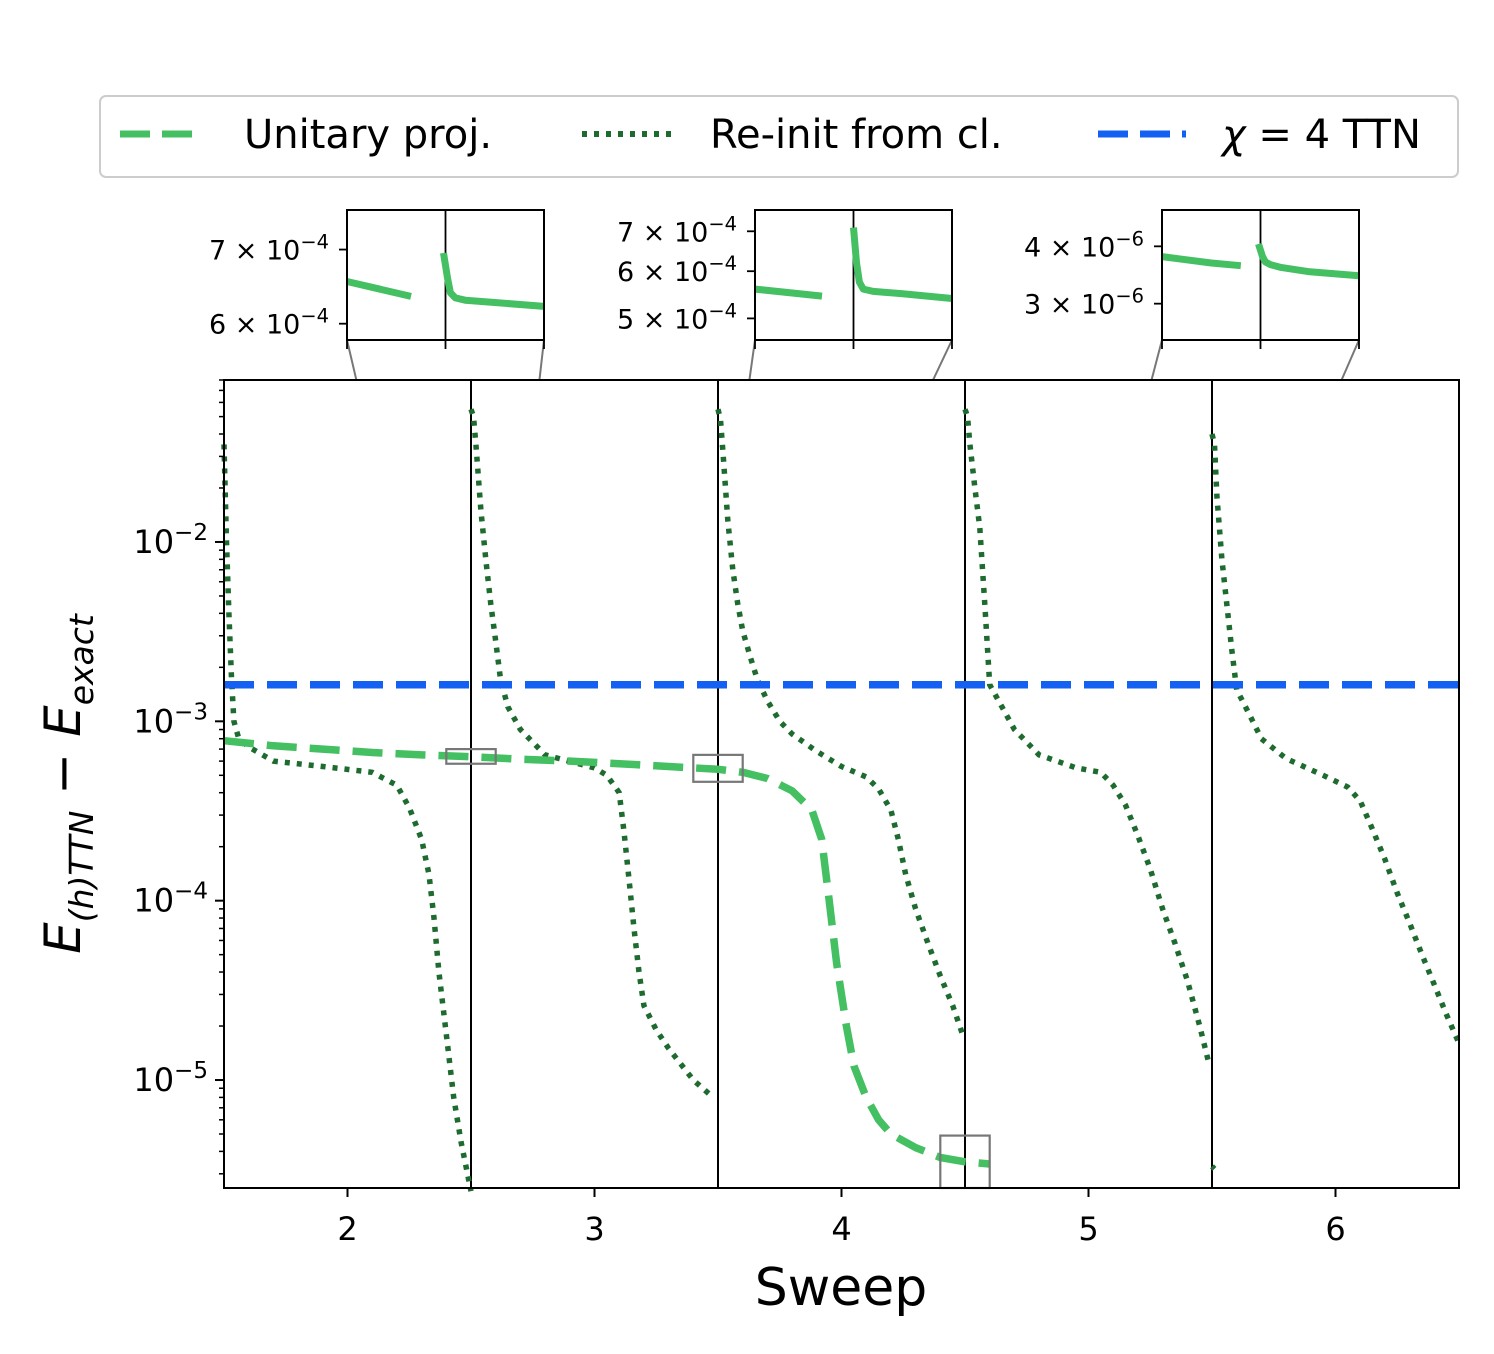 The height and width of the screenshot is (1354, 1494). Describe the element at coordinates (67, 783) in the screenshot. I see `y-axis-label: E(h)TTN − Eexact` at that location.